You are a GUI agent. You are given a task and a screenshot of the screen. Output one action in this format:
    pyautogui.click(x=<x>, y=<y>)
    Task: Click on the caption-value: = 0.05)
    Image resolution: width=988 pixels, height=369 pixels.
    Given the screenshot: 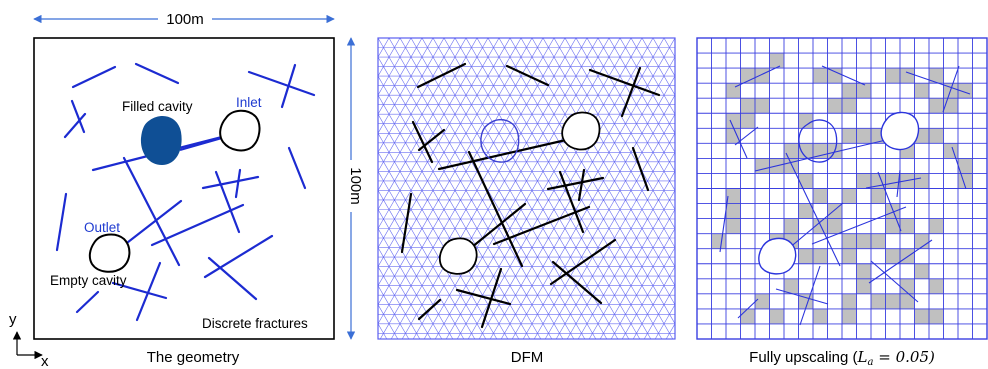 What is the action you would take?
    pyautogui.click(x=904, y=357)
    